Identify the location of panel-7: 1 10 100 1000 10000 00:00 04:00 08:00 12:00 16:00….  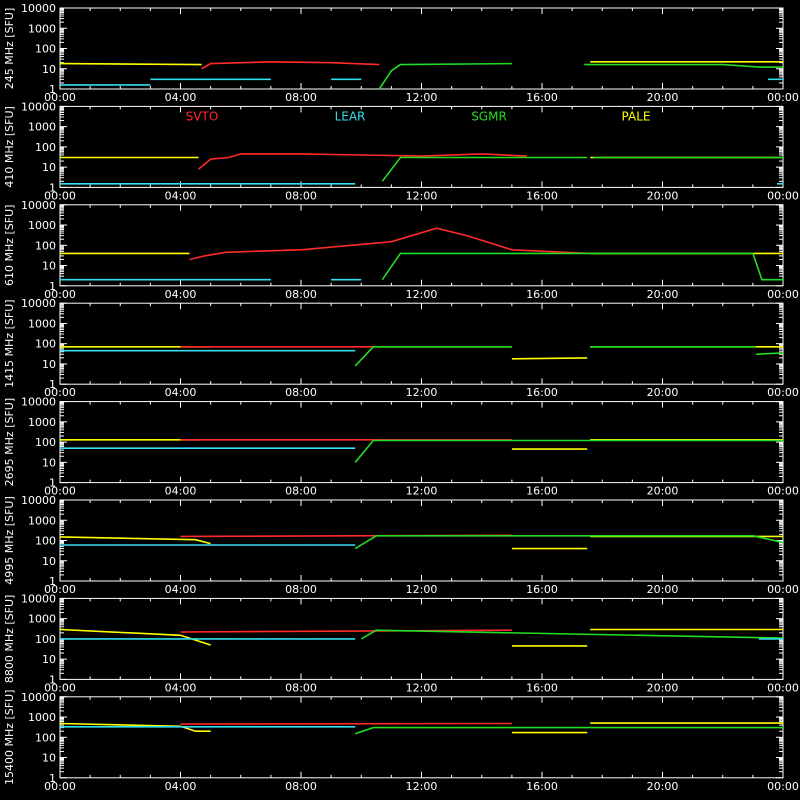
(401, 741).